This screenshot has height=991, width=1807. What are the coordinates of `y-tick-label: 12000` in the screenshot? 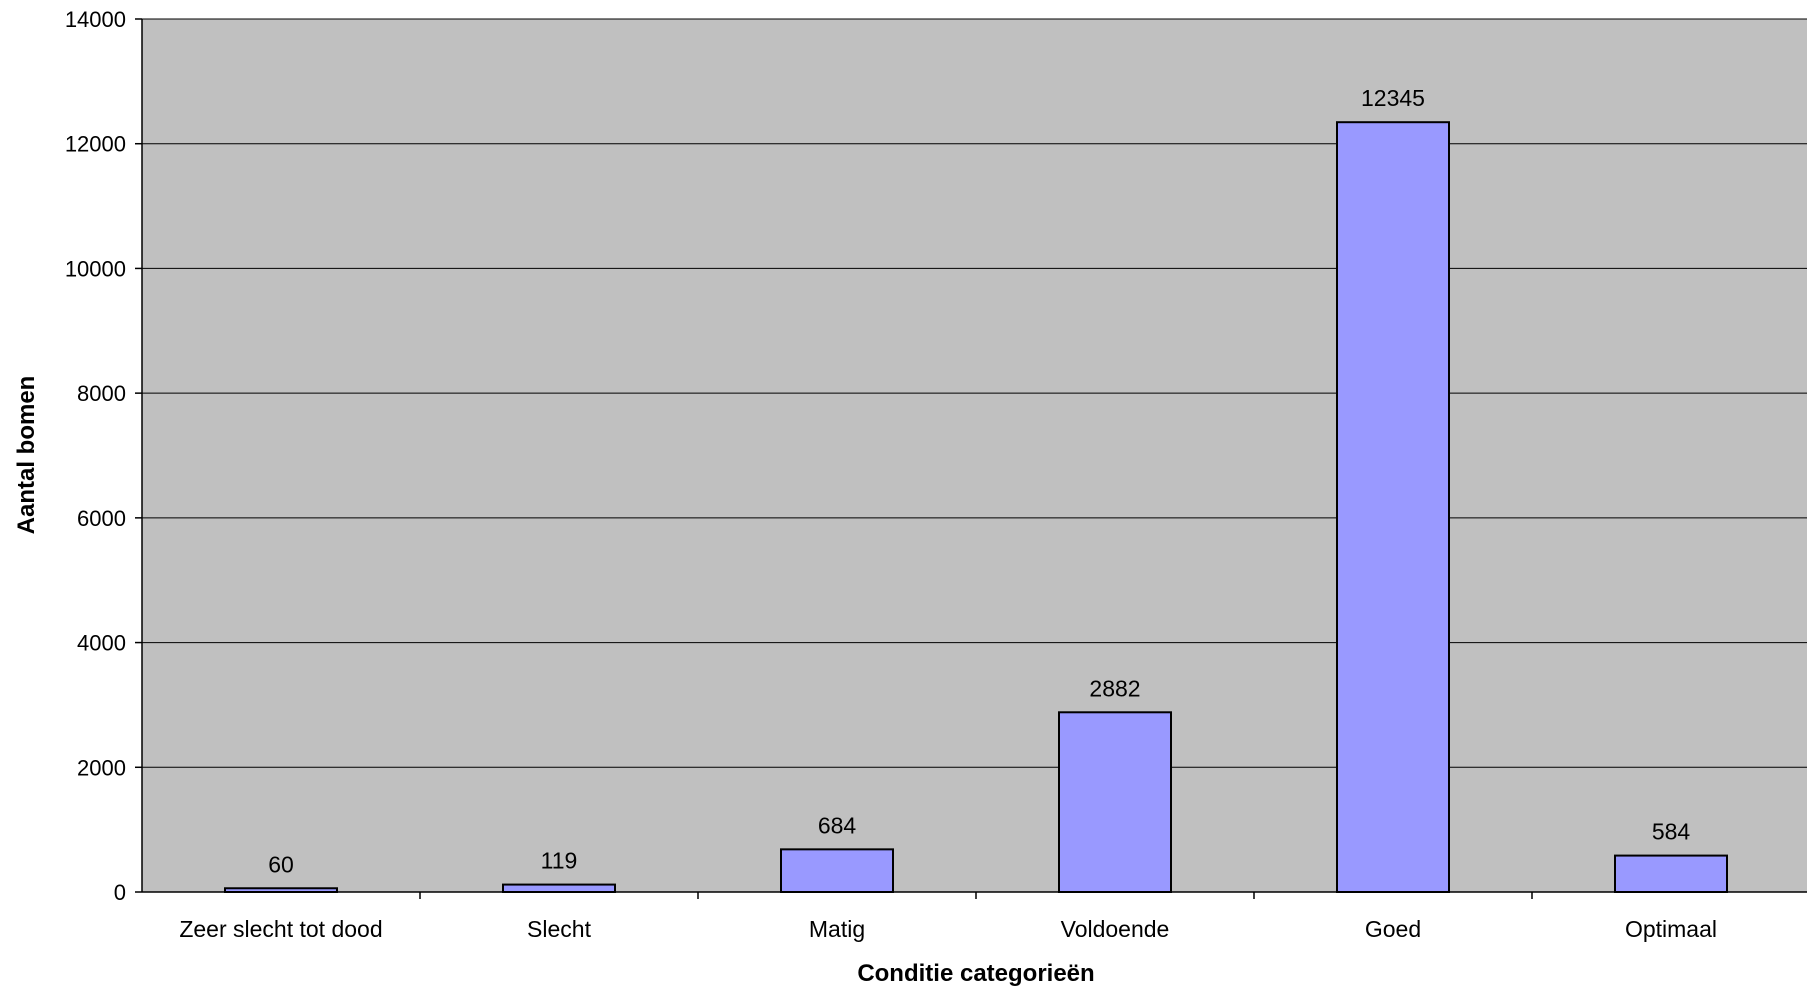 It's located at (95, 144).